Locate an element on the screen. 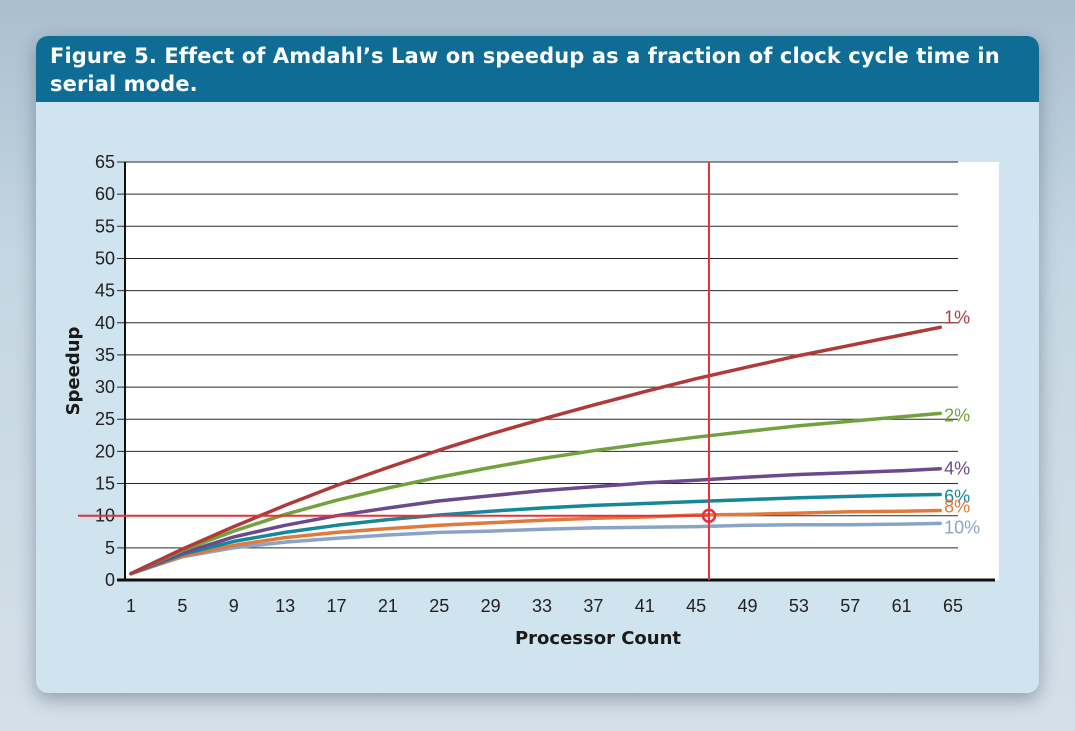 This screenshot has height=731, width=1075. y-tick-label: 65 is located at coordinates (105, 162).